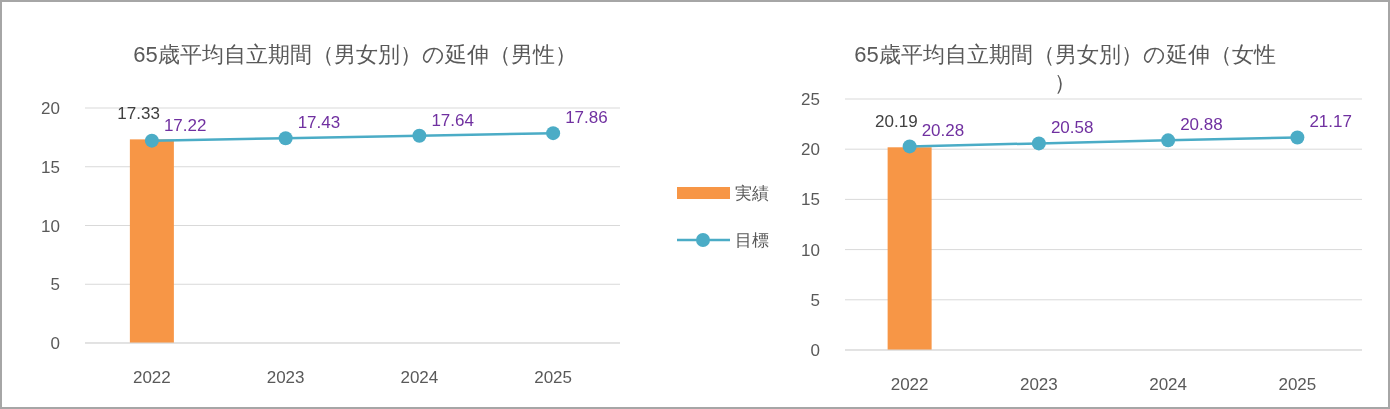 Image resolution: width=1390 pixels, height=409 pixels. I want to click on data-label: 21.17, so click(1330, 122).